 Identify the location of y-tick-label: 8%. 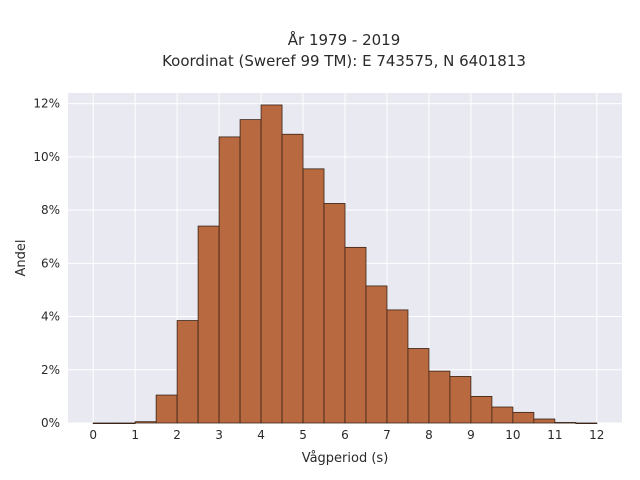
(50, 210).